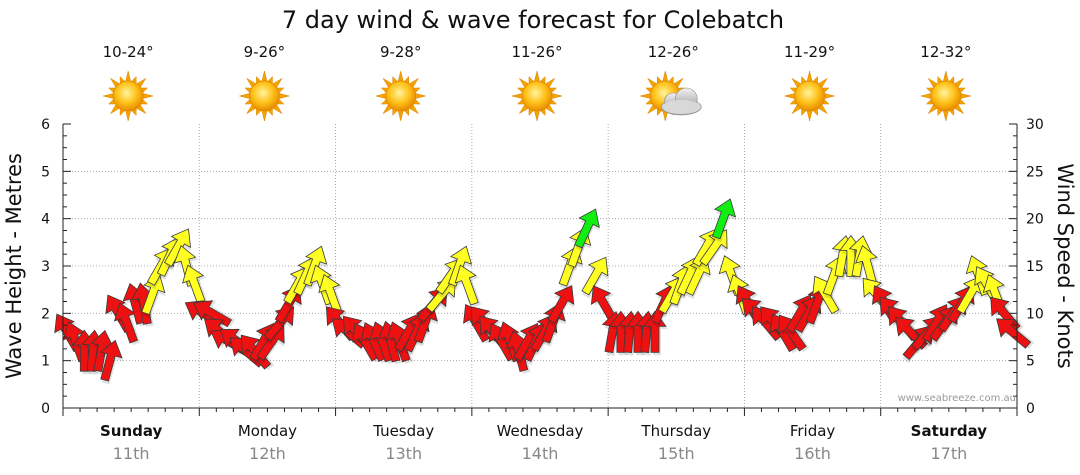 The height and width of the screenshot is (475, 1080). I want to click on y-tick-label-left: 1, so click(45, 362).